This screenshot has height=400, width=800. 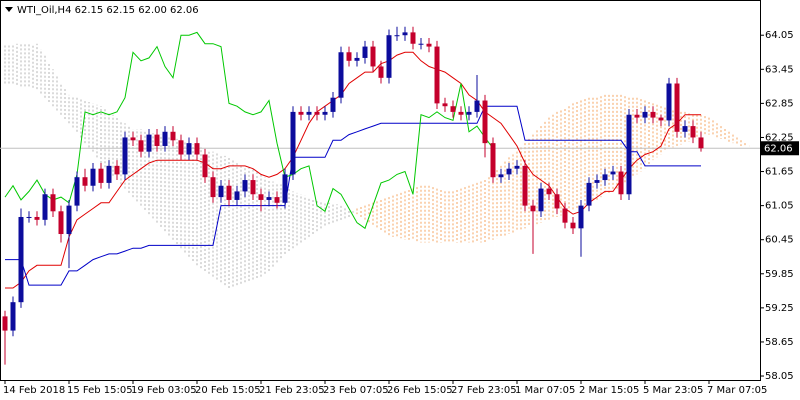 I want to click on x-tick-label: 23 Feb 07:05, so click(x=356, y=390).